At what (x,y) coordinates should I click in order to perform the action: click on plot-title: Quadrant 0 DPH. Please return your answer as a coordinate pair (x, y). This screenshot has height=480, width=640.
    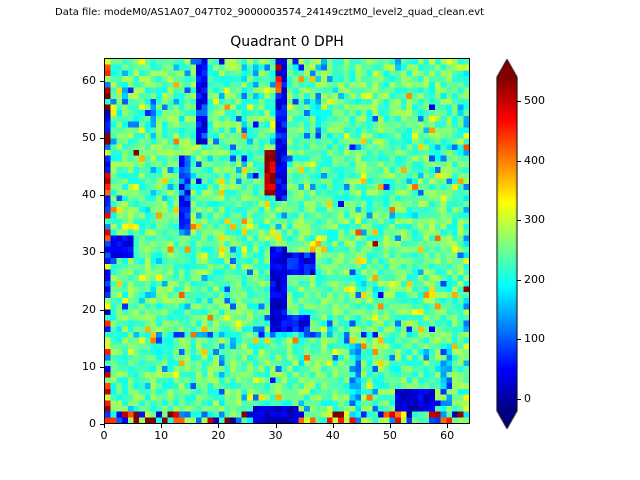
    Looking at the image, I should click on (287, 42).